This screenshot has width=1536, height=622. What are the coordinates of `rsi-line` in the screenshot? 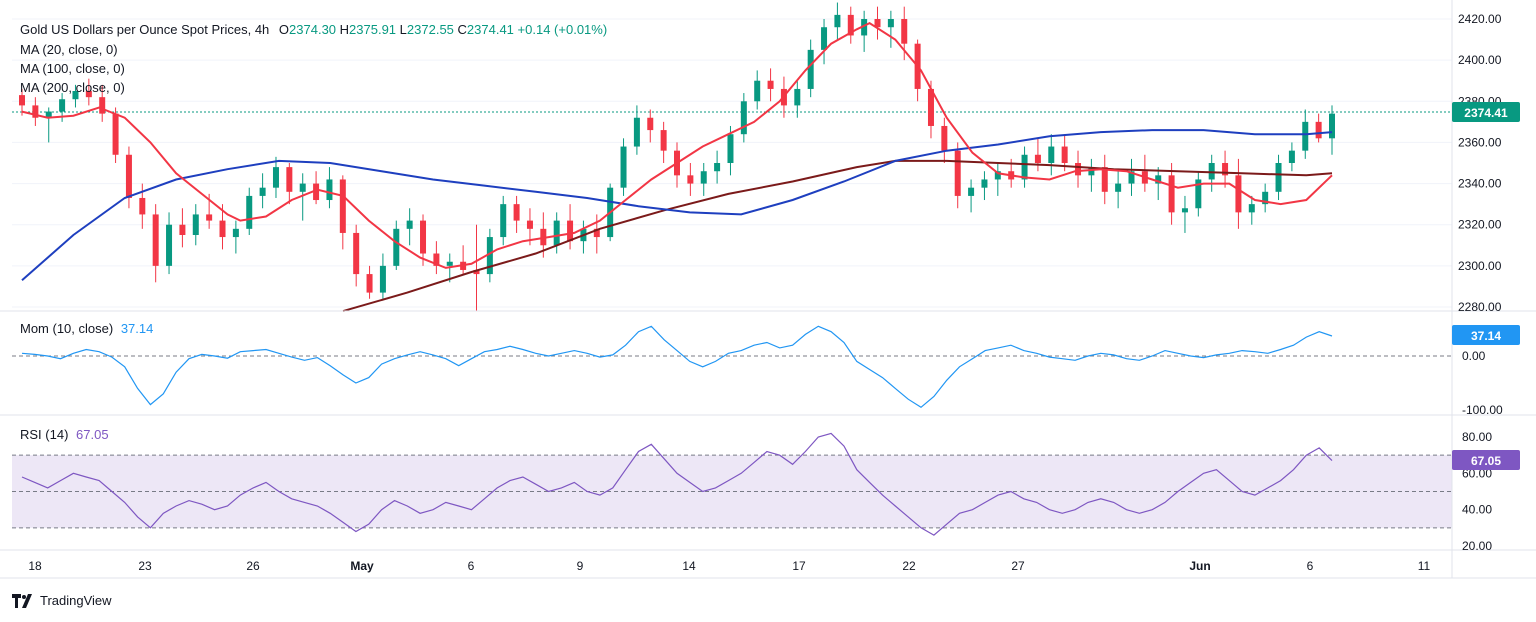 It's located at (677, 484).